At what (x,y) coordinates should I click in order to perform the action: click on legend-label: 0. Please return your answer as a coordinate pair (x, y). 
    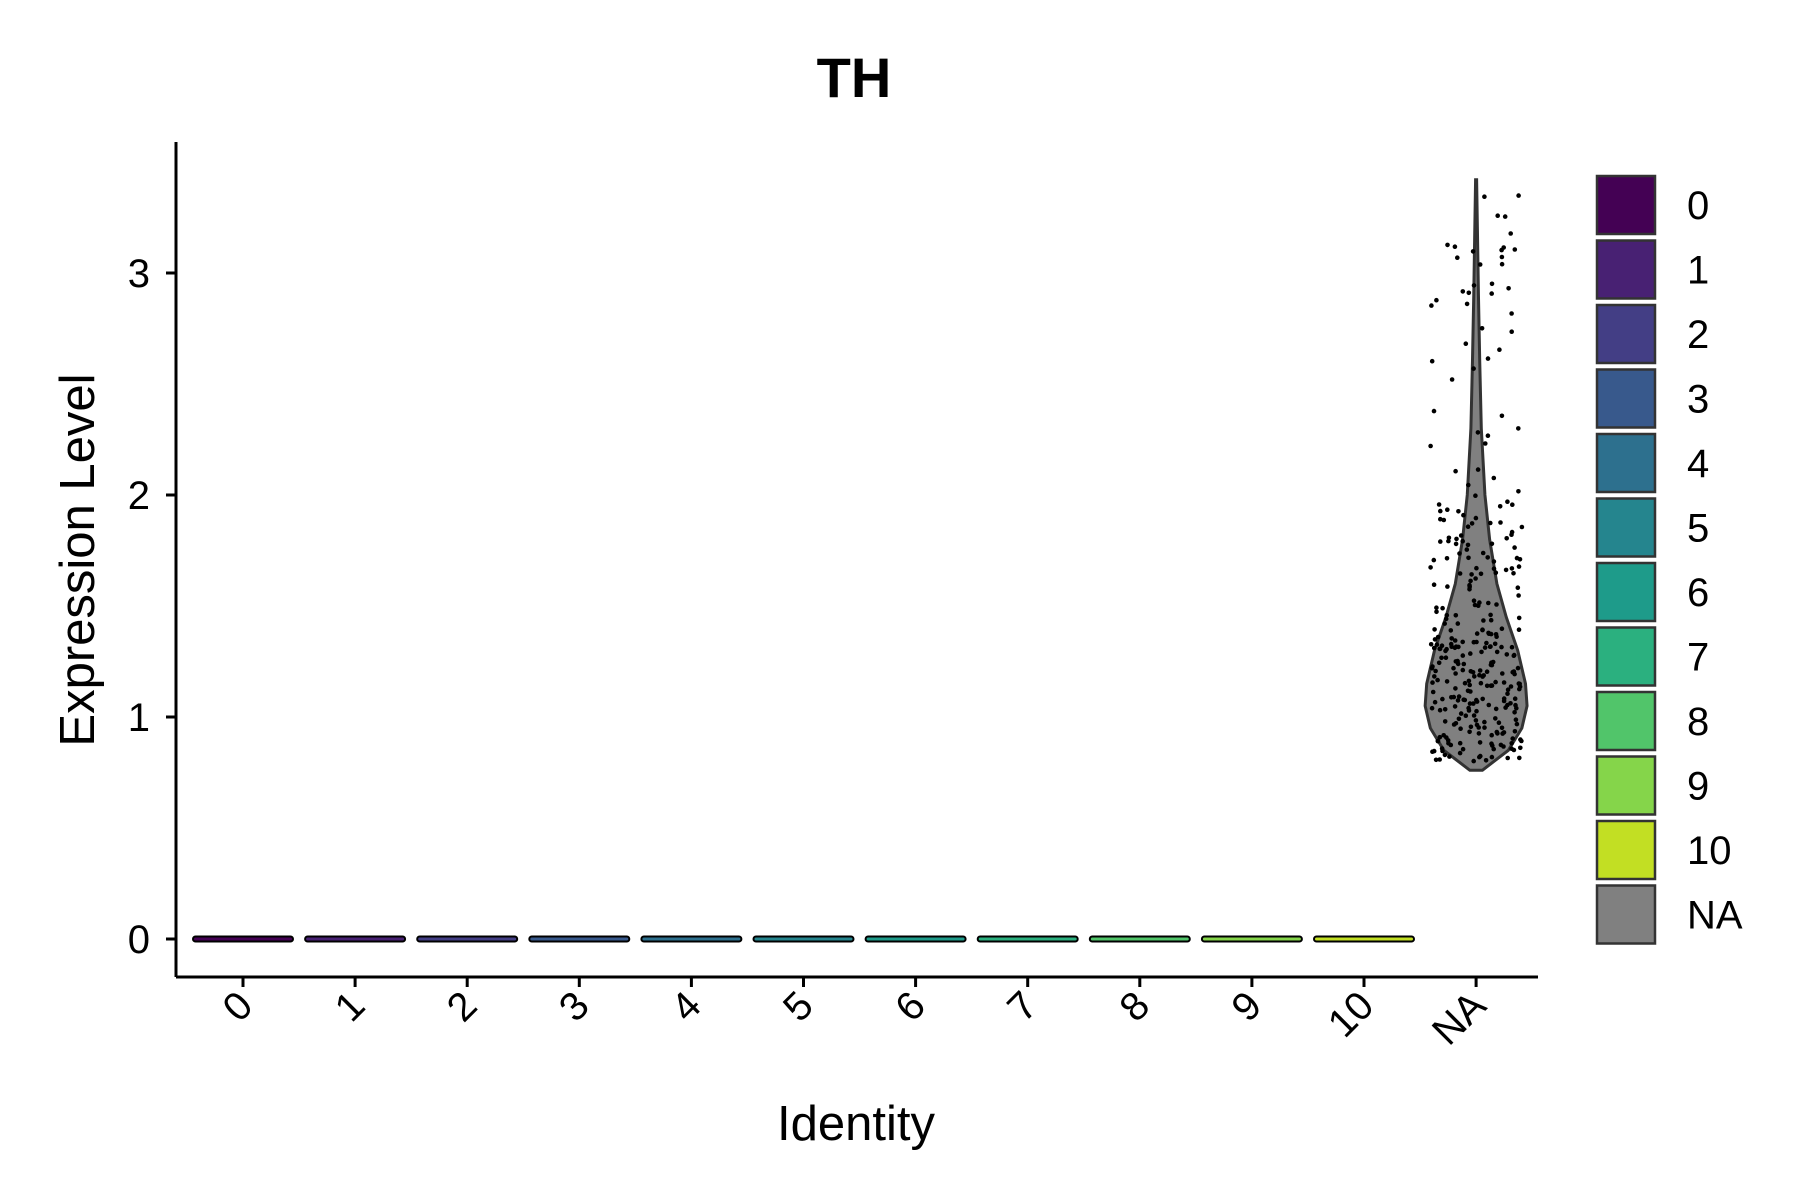
    Looking at the image, I should click on (1698, 206).